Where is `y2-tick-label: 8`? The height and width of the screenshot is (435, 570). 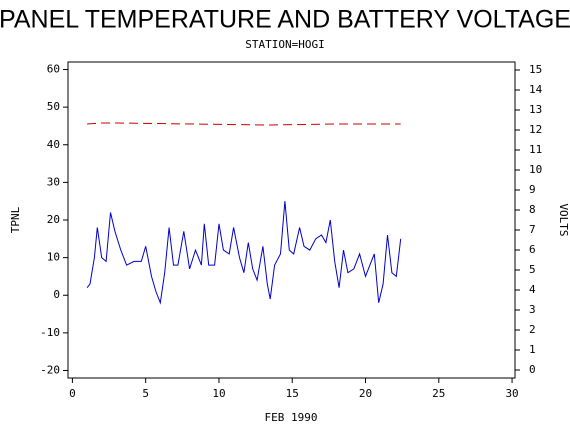
y2-tick-label: 8 is located at coordinates (532, 209).